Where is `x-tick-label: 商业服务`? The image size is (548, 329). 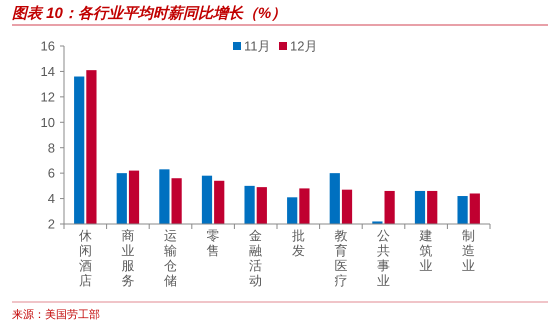 x-tick-label: 商业服务 is located at coordinates (127, 258).